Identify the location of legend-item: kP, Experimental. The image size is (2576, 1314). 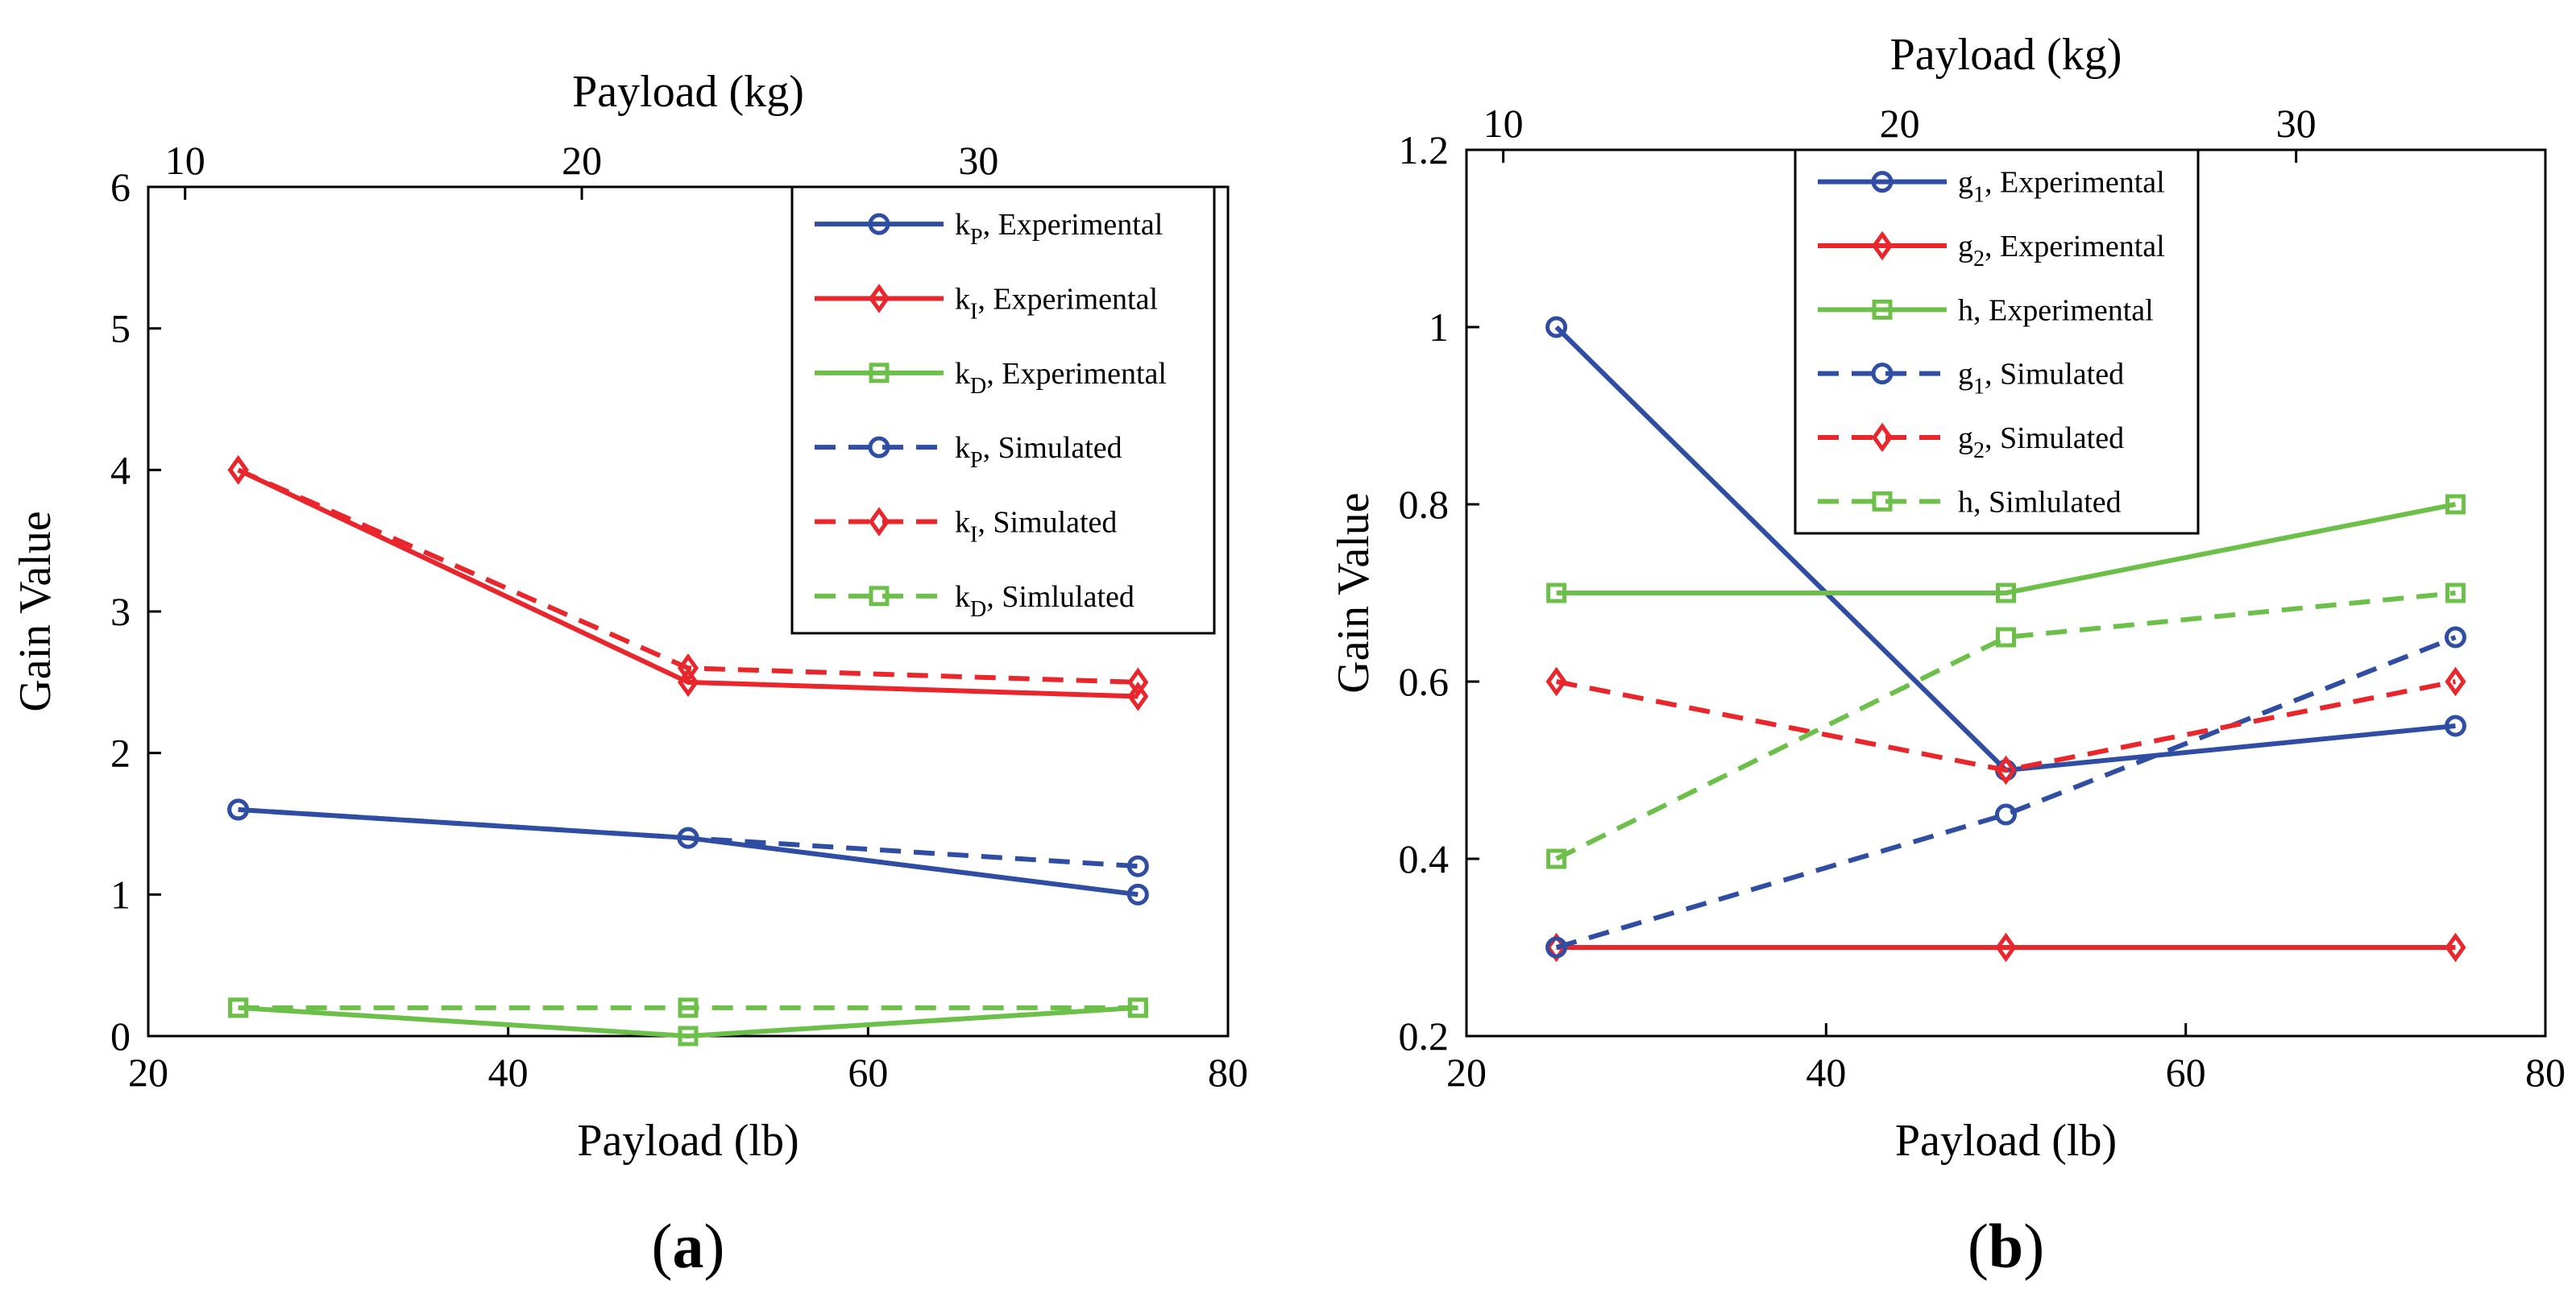
(989, 229).